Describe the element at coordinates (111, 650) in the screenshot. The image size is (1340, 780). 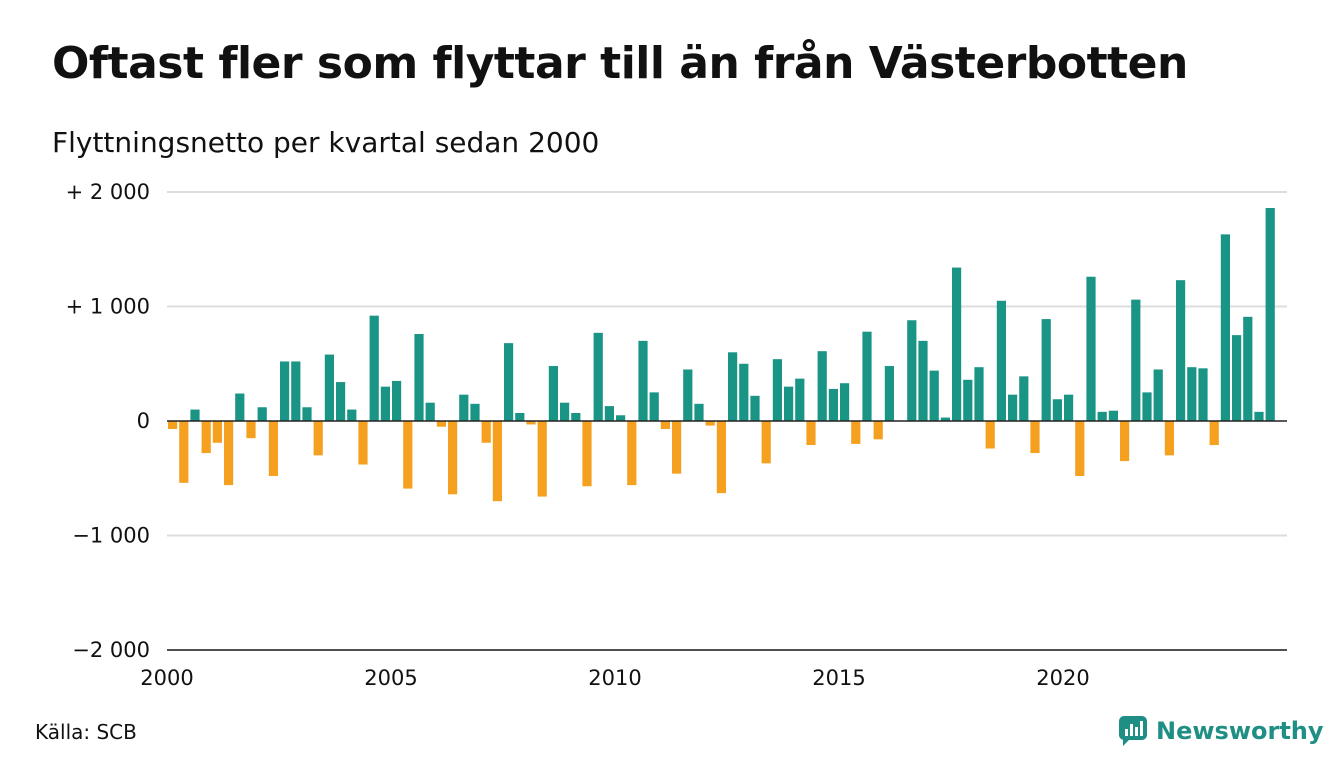
I see `y-tick-label: −2 000` at that location.